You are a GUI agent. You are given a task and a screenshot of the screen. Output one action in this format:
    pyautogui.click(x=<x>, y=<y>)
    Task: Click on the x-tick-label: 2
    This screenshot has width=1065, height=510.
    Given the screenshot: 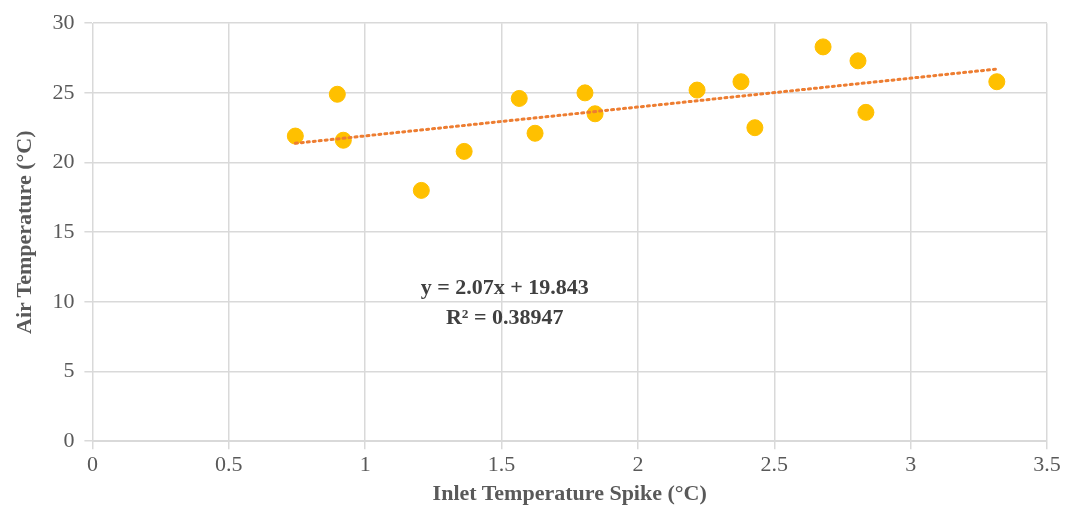 What is the action you would take?
    pyautogui.click(x=638, y=464)
    